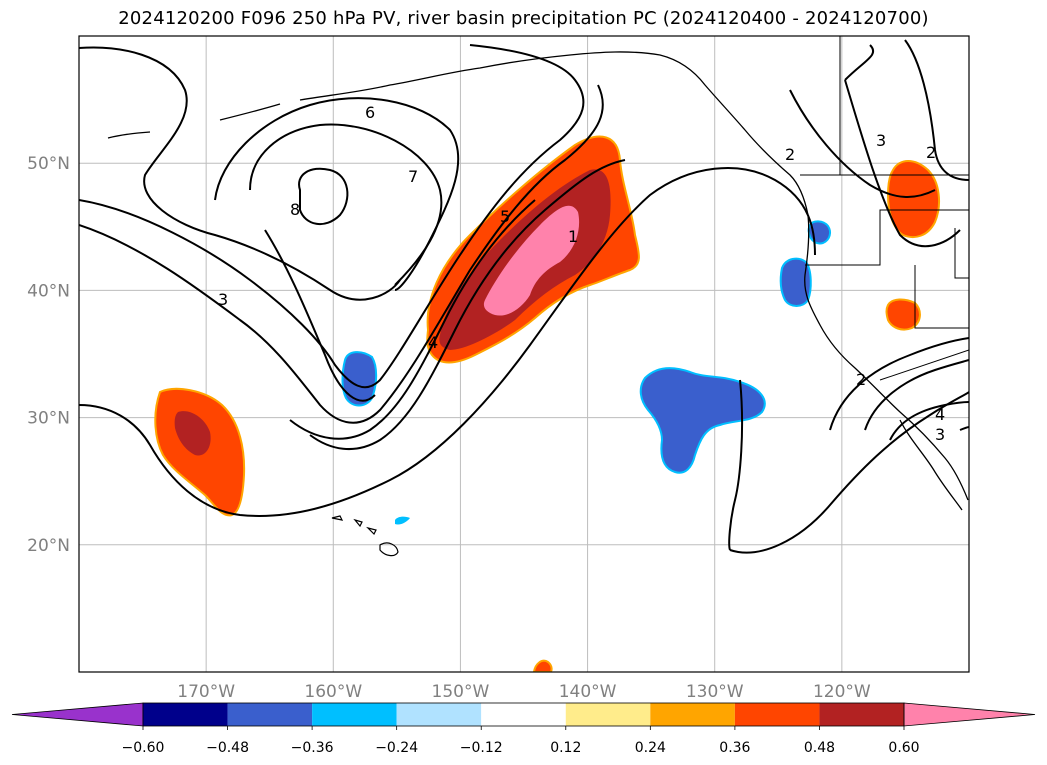  I want to click on longitude-label: 120°W, so click(842, 692).